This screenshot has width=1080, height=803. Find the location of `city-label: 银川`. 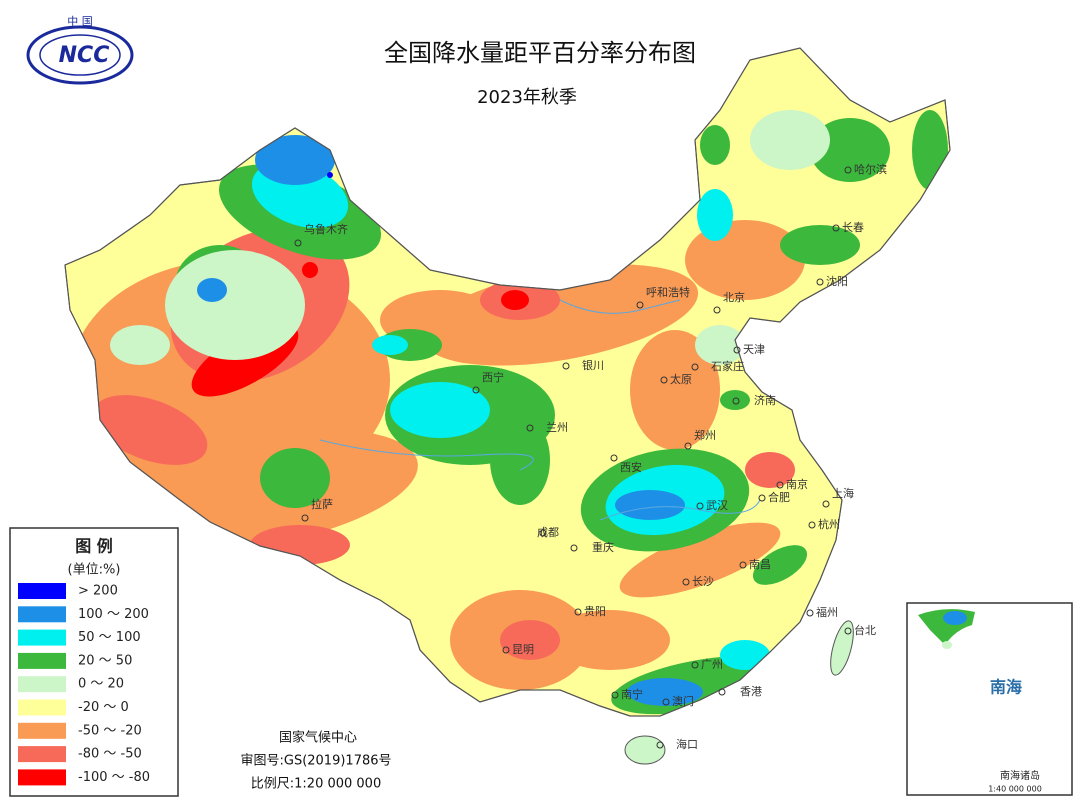

city-label: 银川 is located at coordinates (593, 365).